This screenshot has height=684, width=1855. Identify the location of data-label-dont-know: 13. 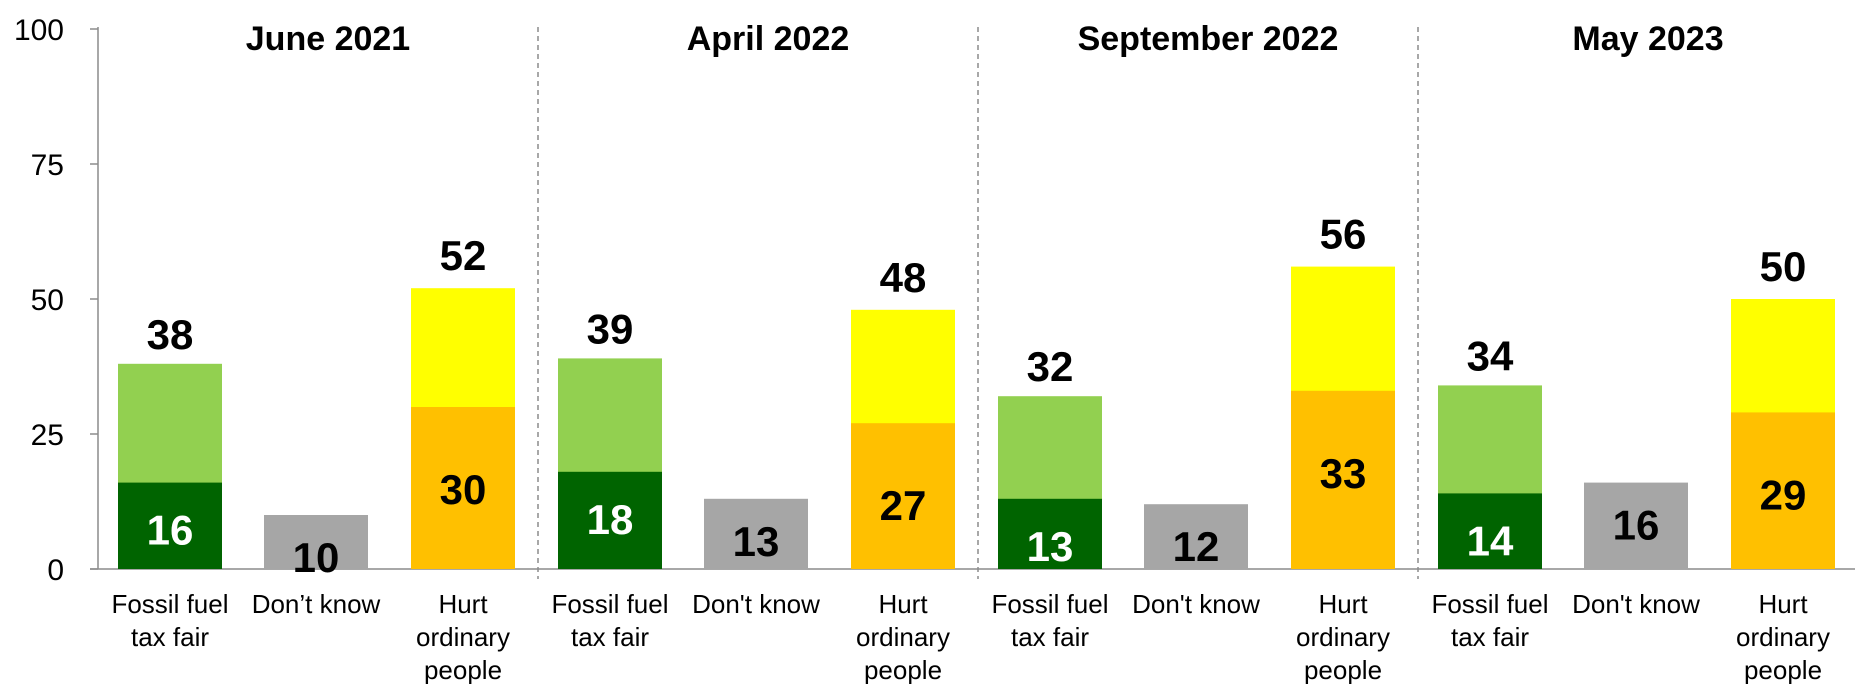
(756, 541).